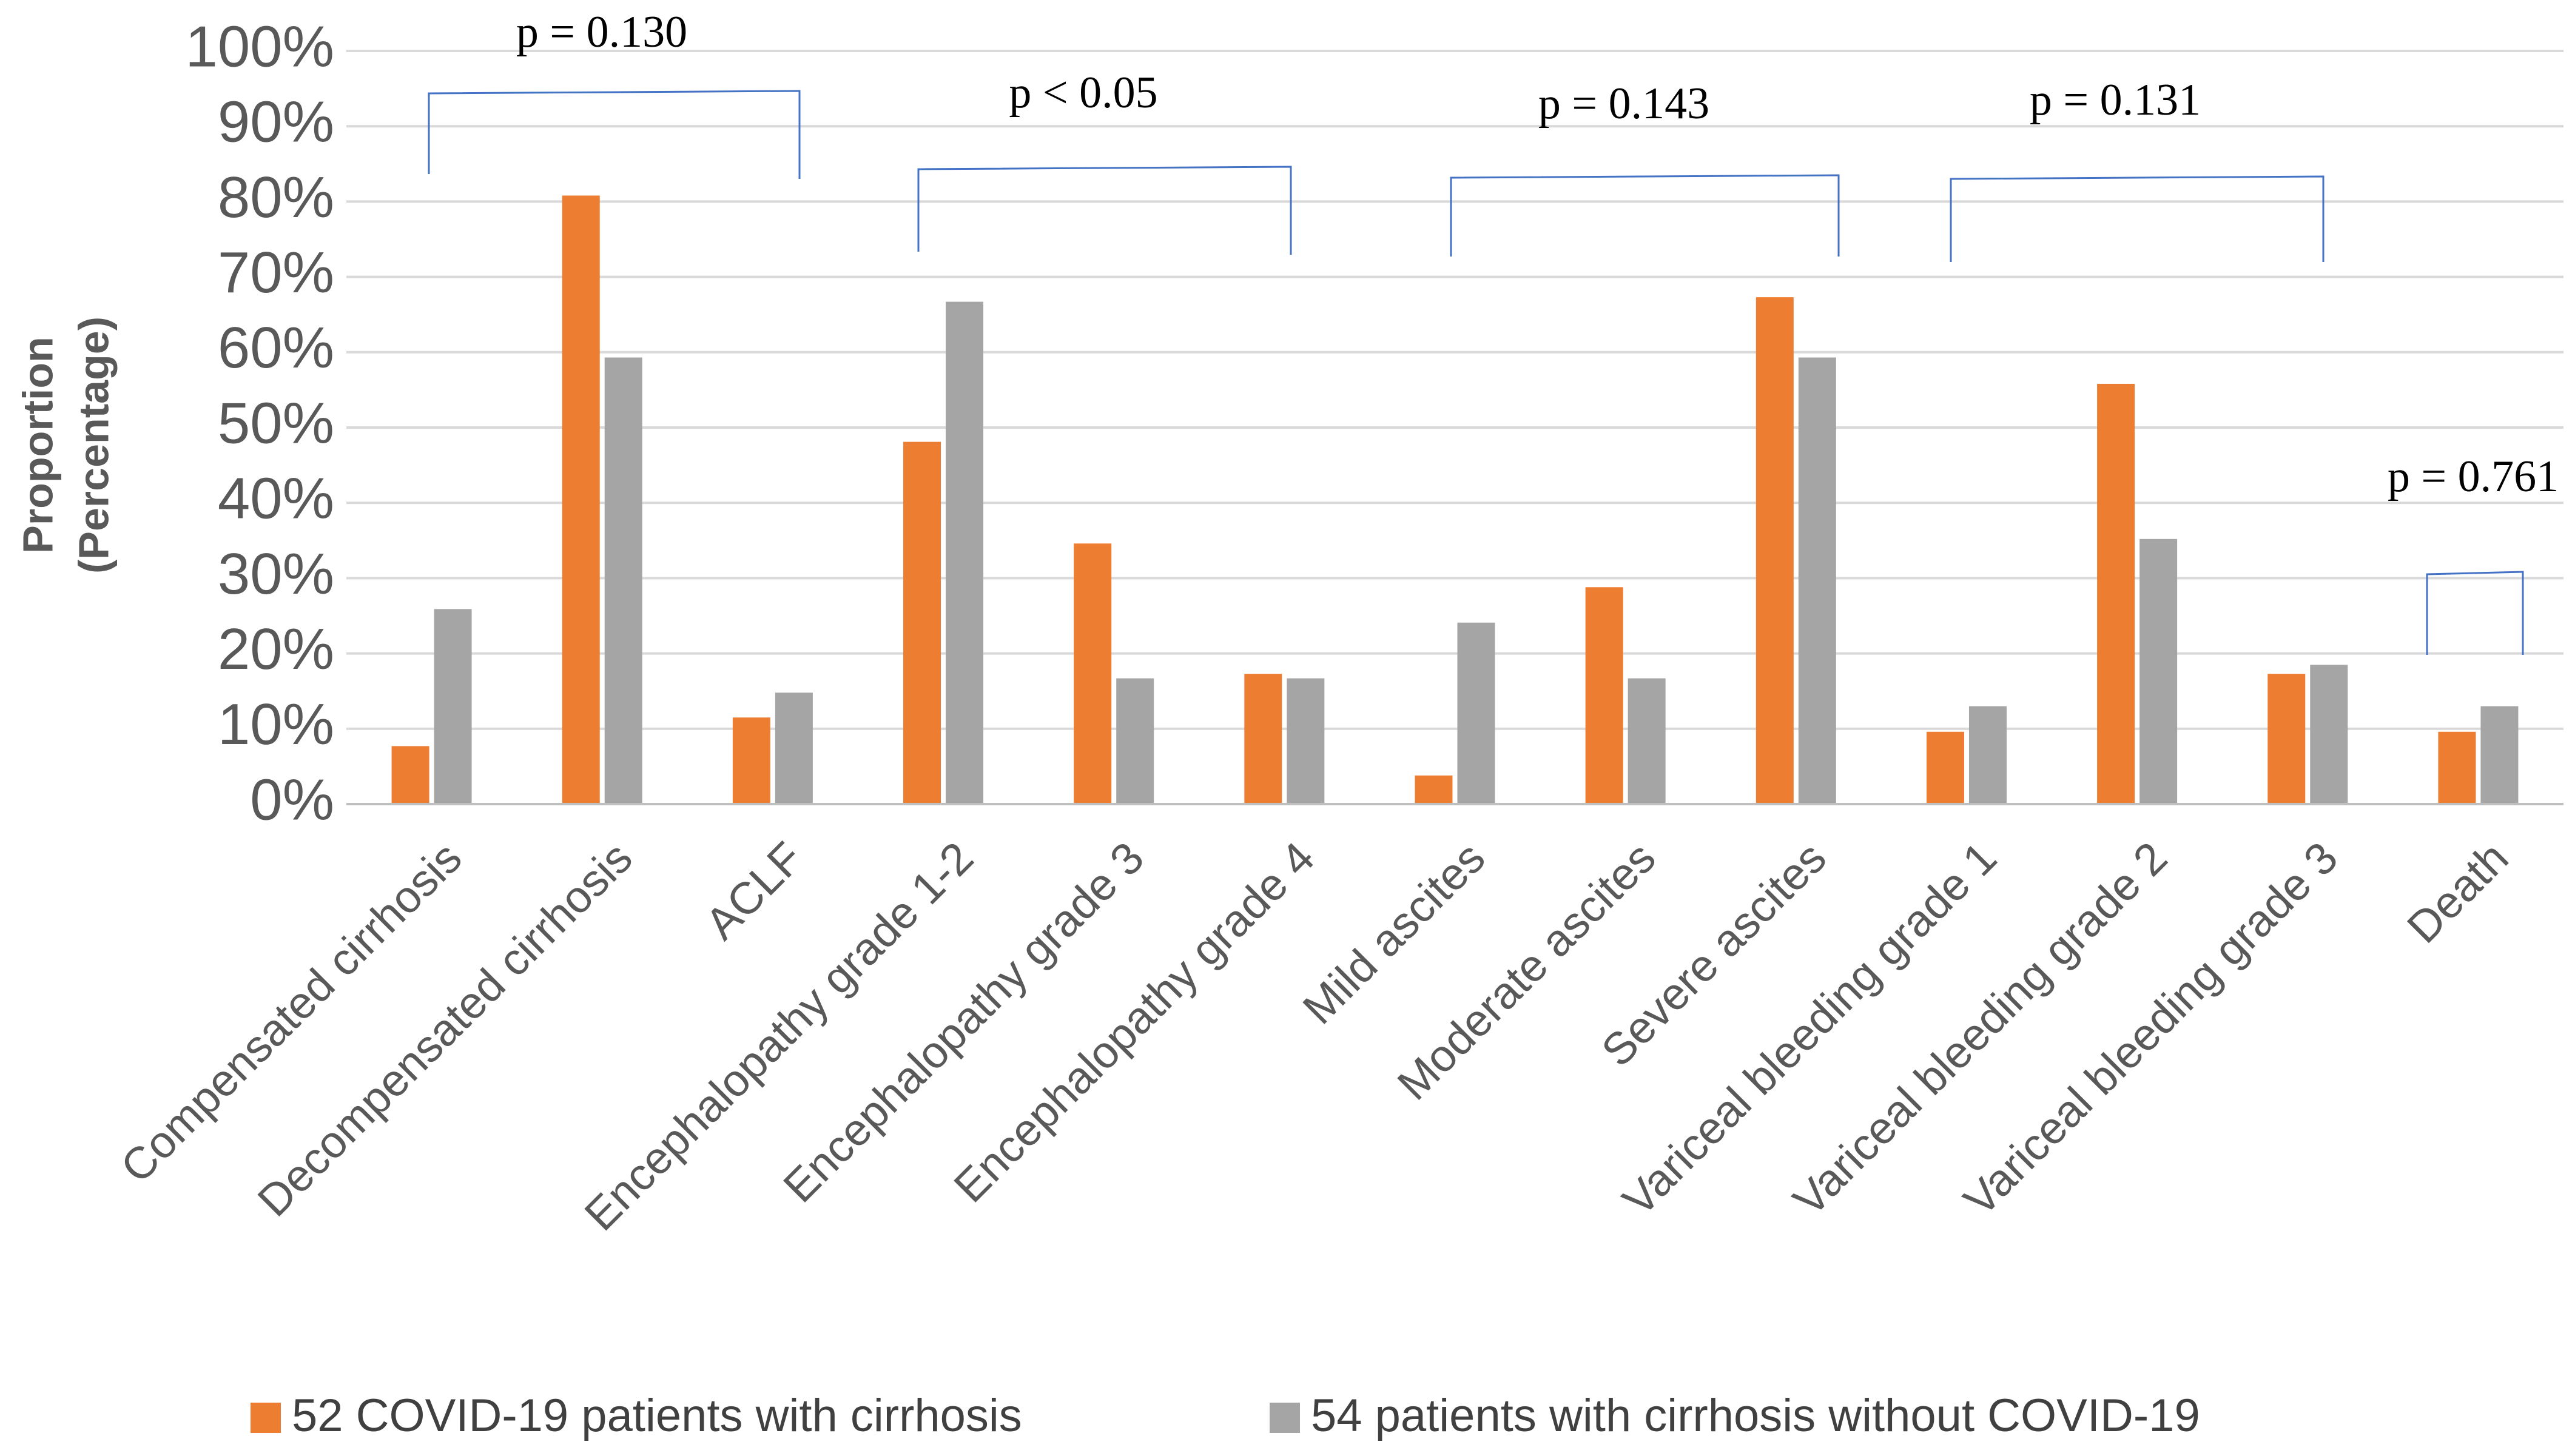  What do you see at coordinates (94, 445) in the screenshot?
I see `y-axis-title-line: (Percentage)` at bounding box center [94, 445].